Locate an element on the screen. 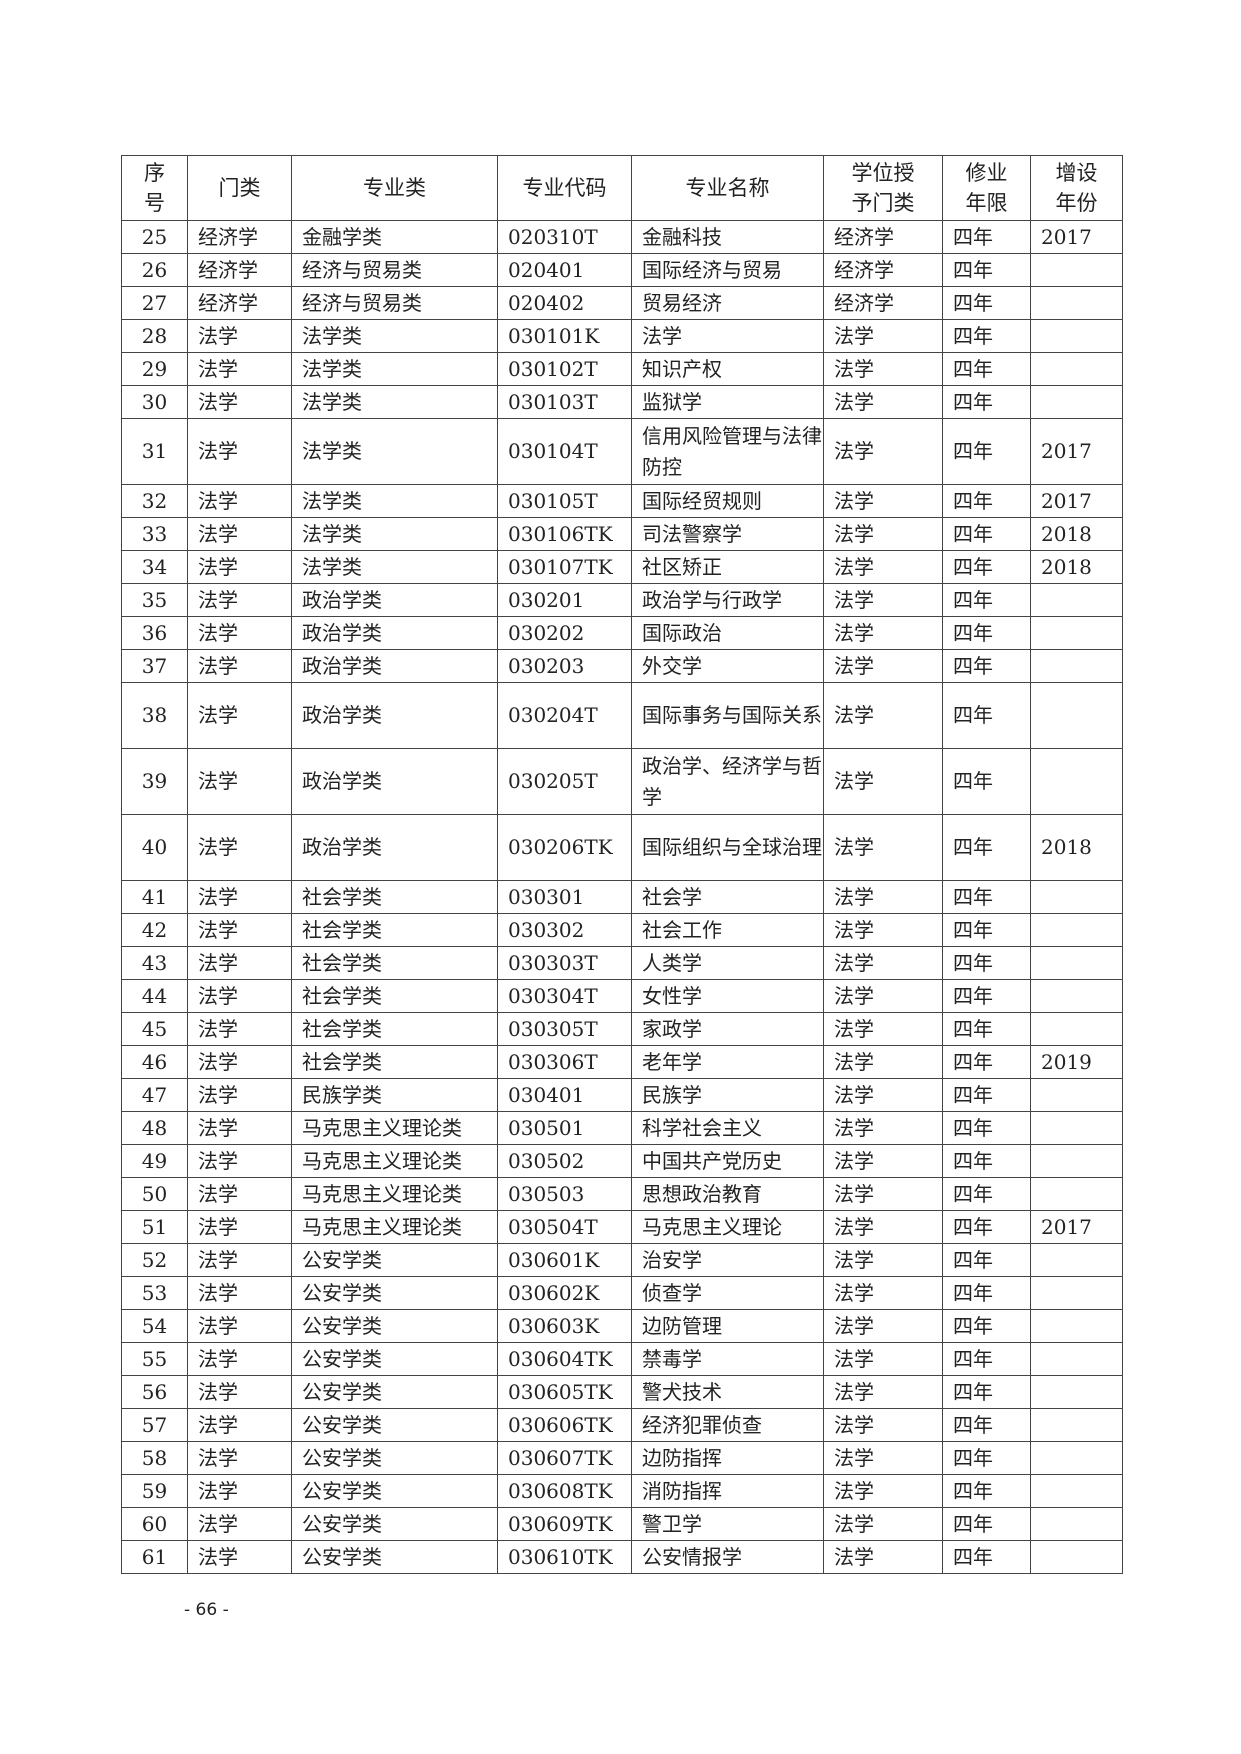 Image resolution: width=1241 pixels, height=1754 pixels. table-row: 41 法学 社会学类 030301 社会学 法学 四年 is located at coordinates (622, 897).